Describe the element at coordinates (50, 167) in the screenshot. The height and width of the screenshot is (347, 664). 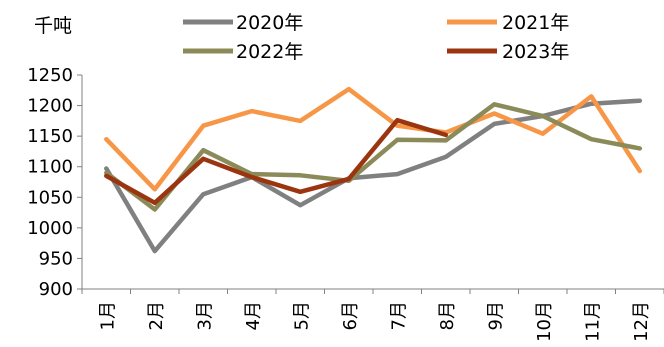
I see `y-tick-label: 1100` at that location.